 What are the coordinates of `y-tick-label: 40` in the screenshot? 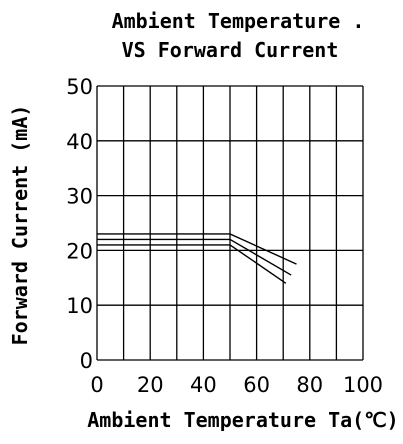 It's located at (79, 142).